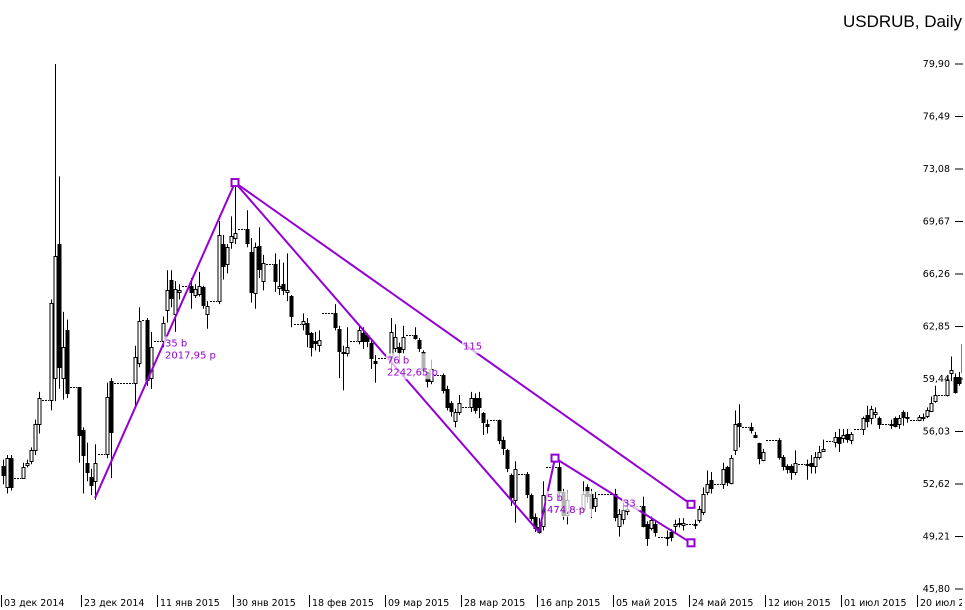 This screenshot has height=610, width=965. What do you see at coordinates (629, 503) in the screenshot?
I see `pattern-label-text: 33` at bounding box center [629, 503].